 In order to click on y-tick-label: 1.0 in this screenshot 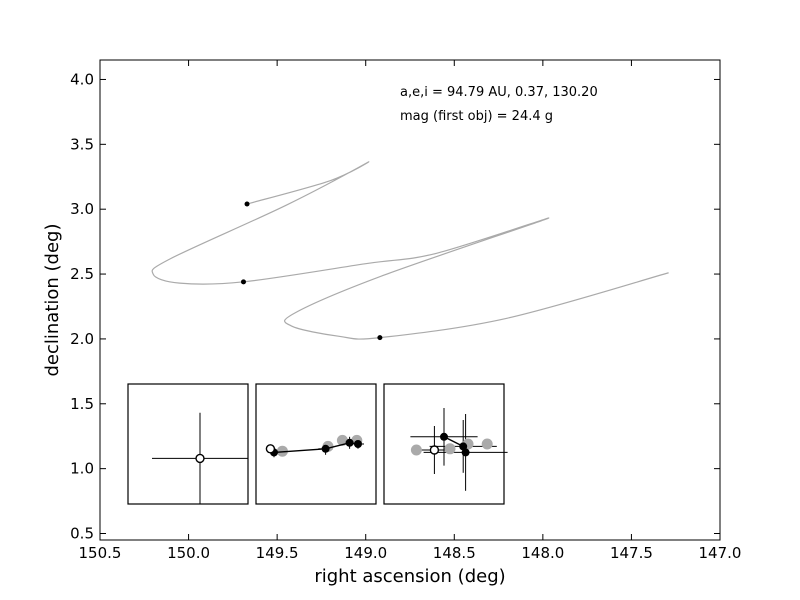, I will do `click(82, 469)`.